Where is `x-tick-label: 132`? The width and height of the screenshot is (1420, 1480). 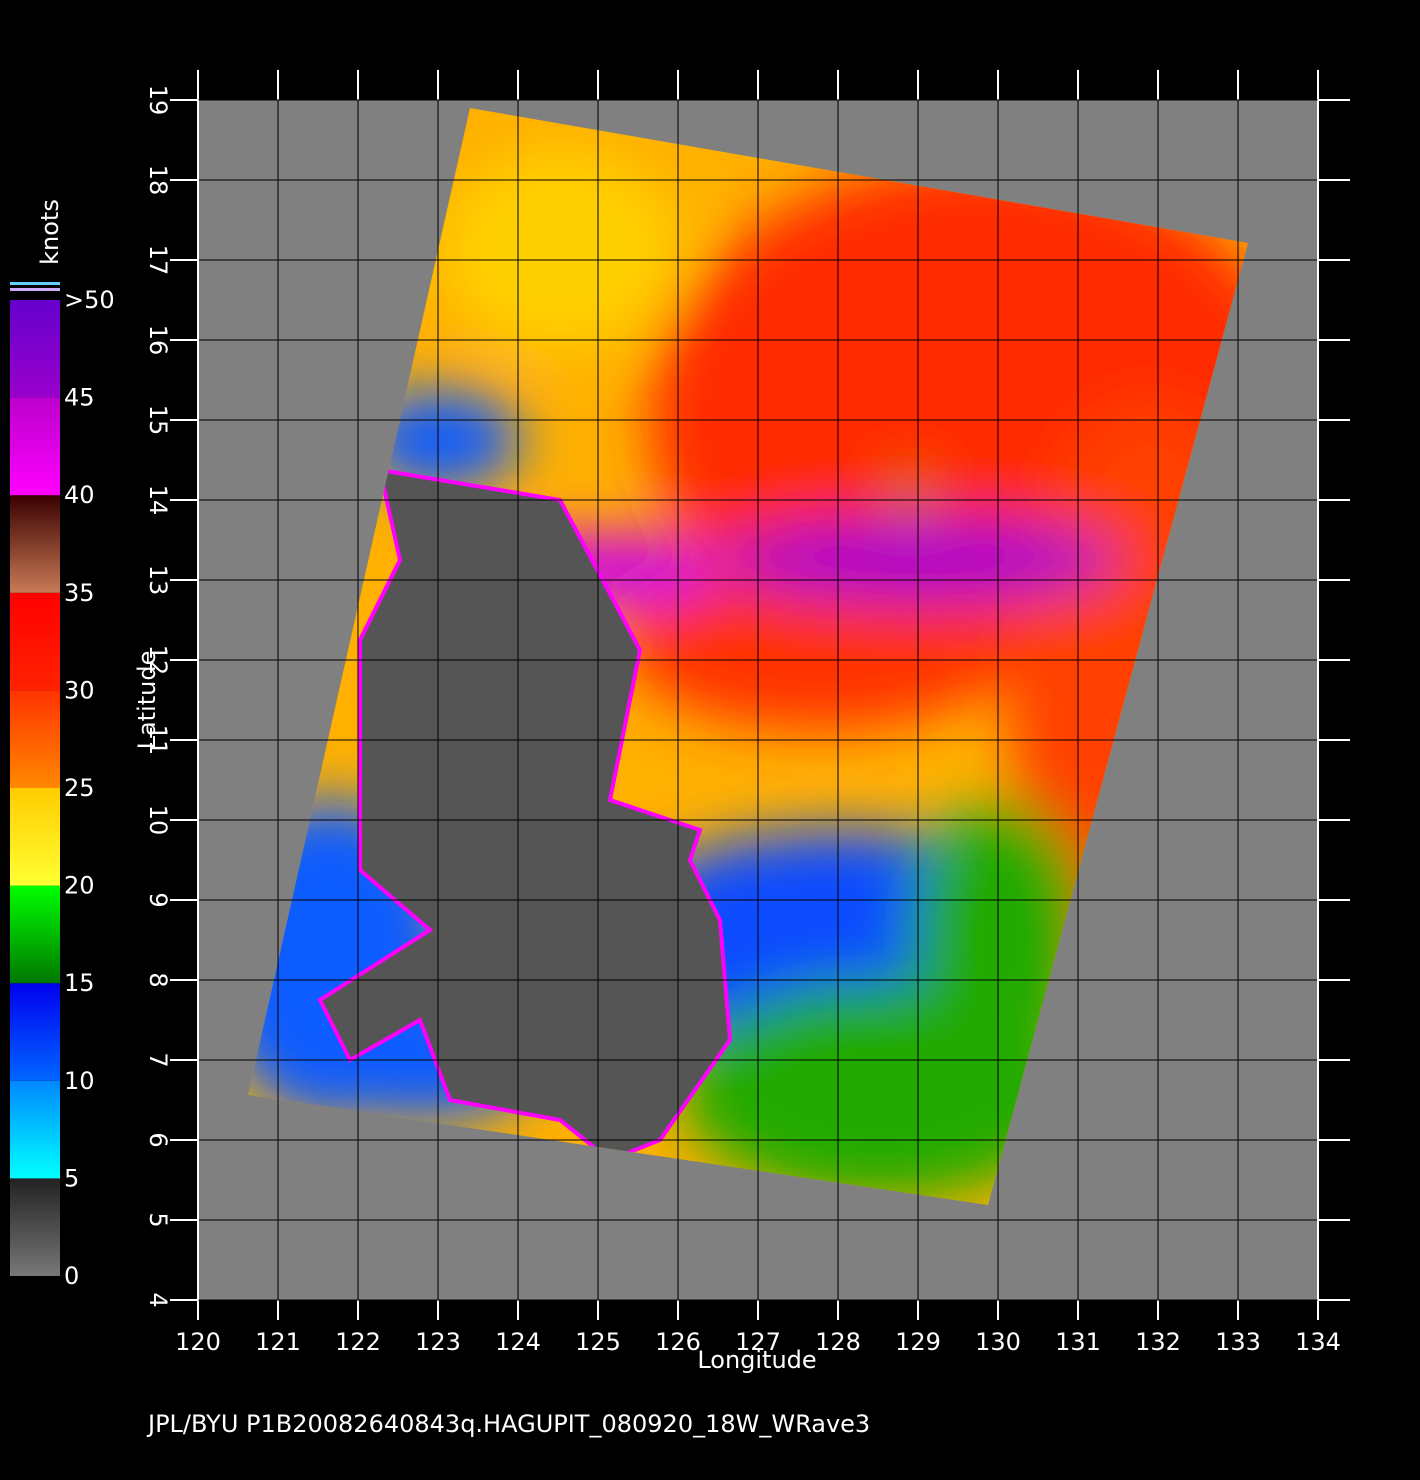
x-tick-label: 132 is located at coordinates (1158, 1342).